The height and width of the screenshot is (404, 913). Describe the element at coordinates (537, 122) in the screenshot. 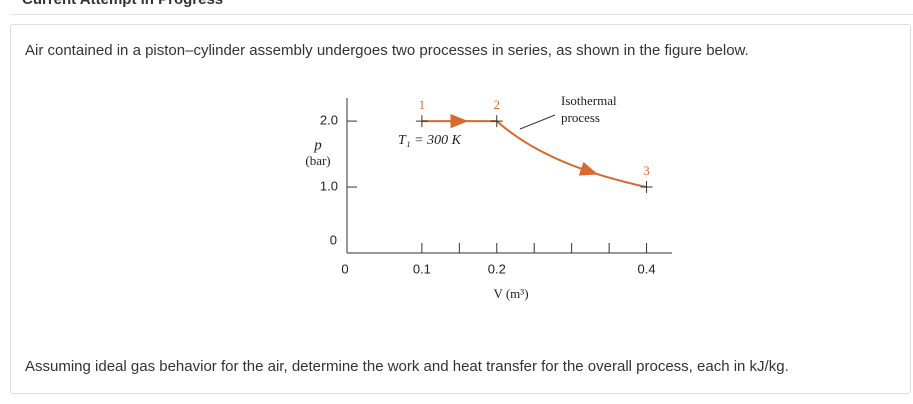

I see `leader-line` at that location.